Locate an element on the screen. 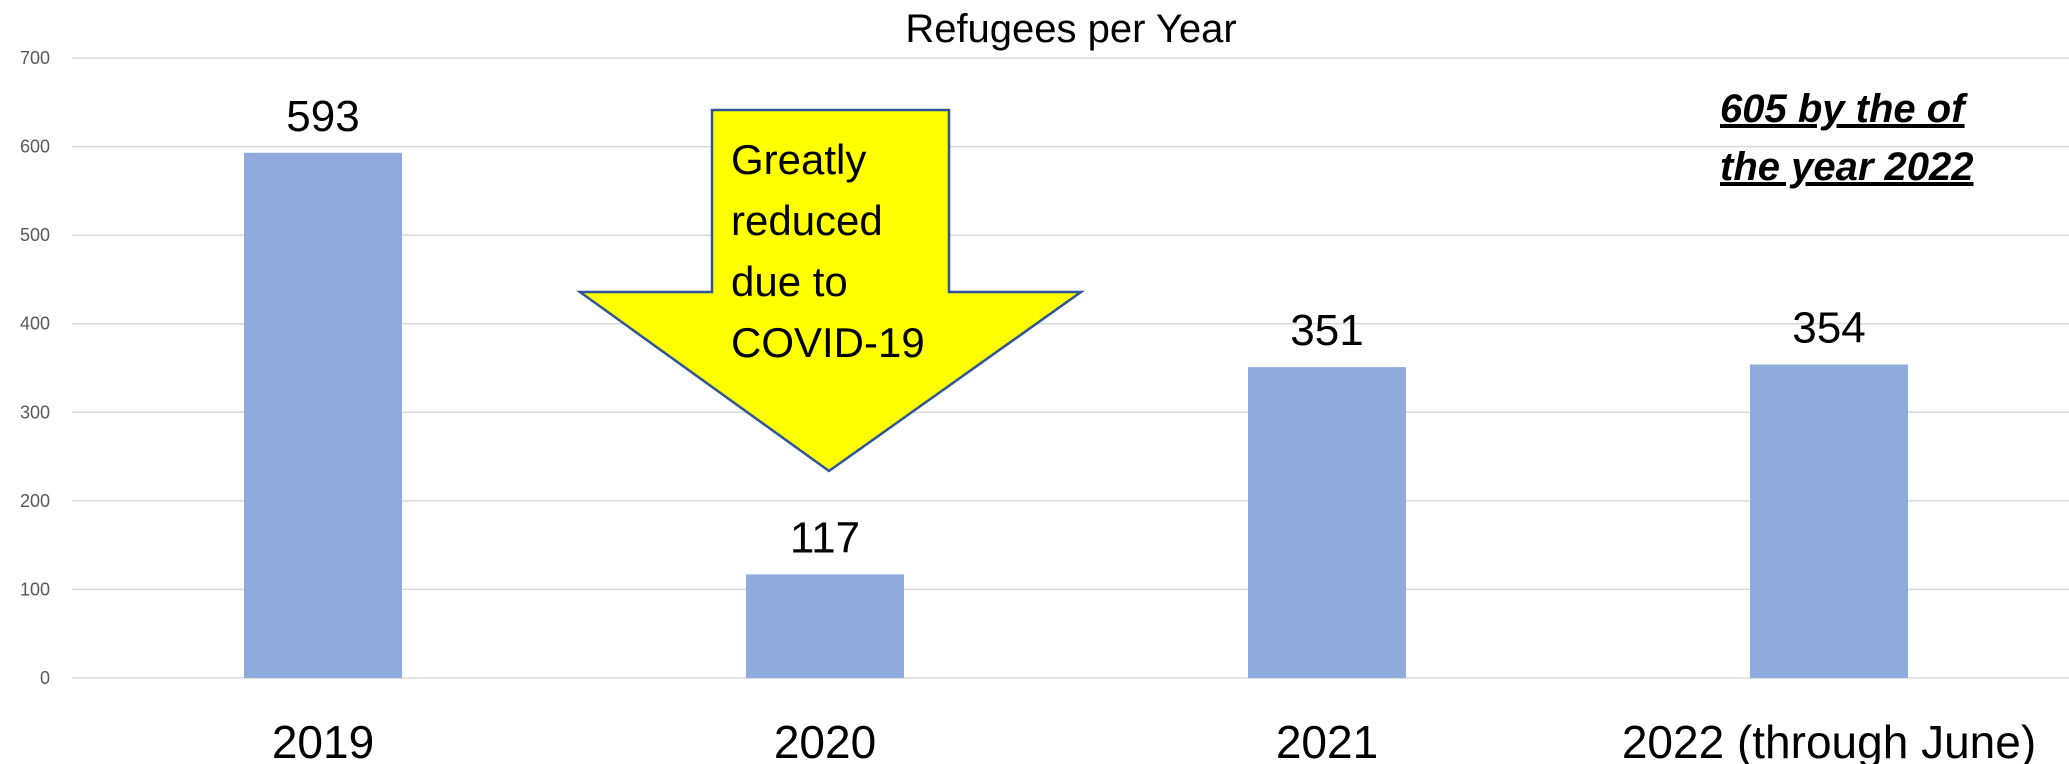 The width and height of the screenshot is (2069, 764). y-tick-label: 300 is located at coordinates (35, 412).